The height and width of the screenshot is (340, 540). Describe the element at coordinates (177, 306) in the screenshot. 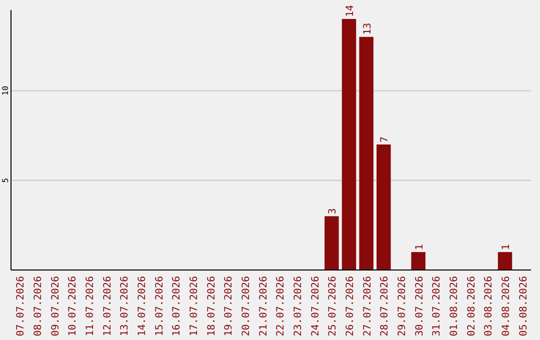

I see `x-tick-label: 16.07.2026` at that location.